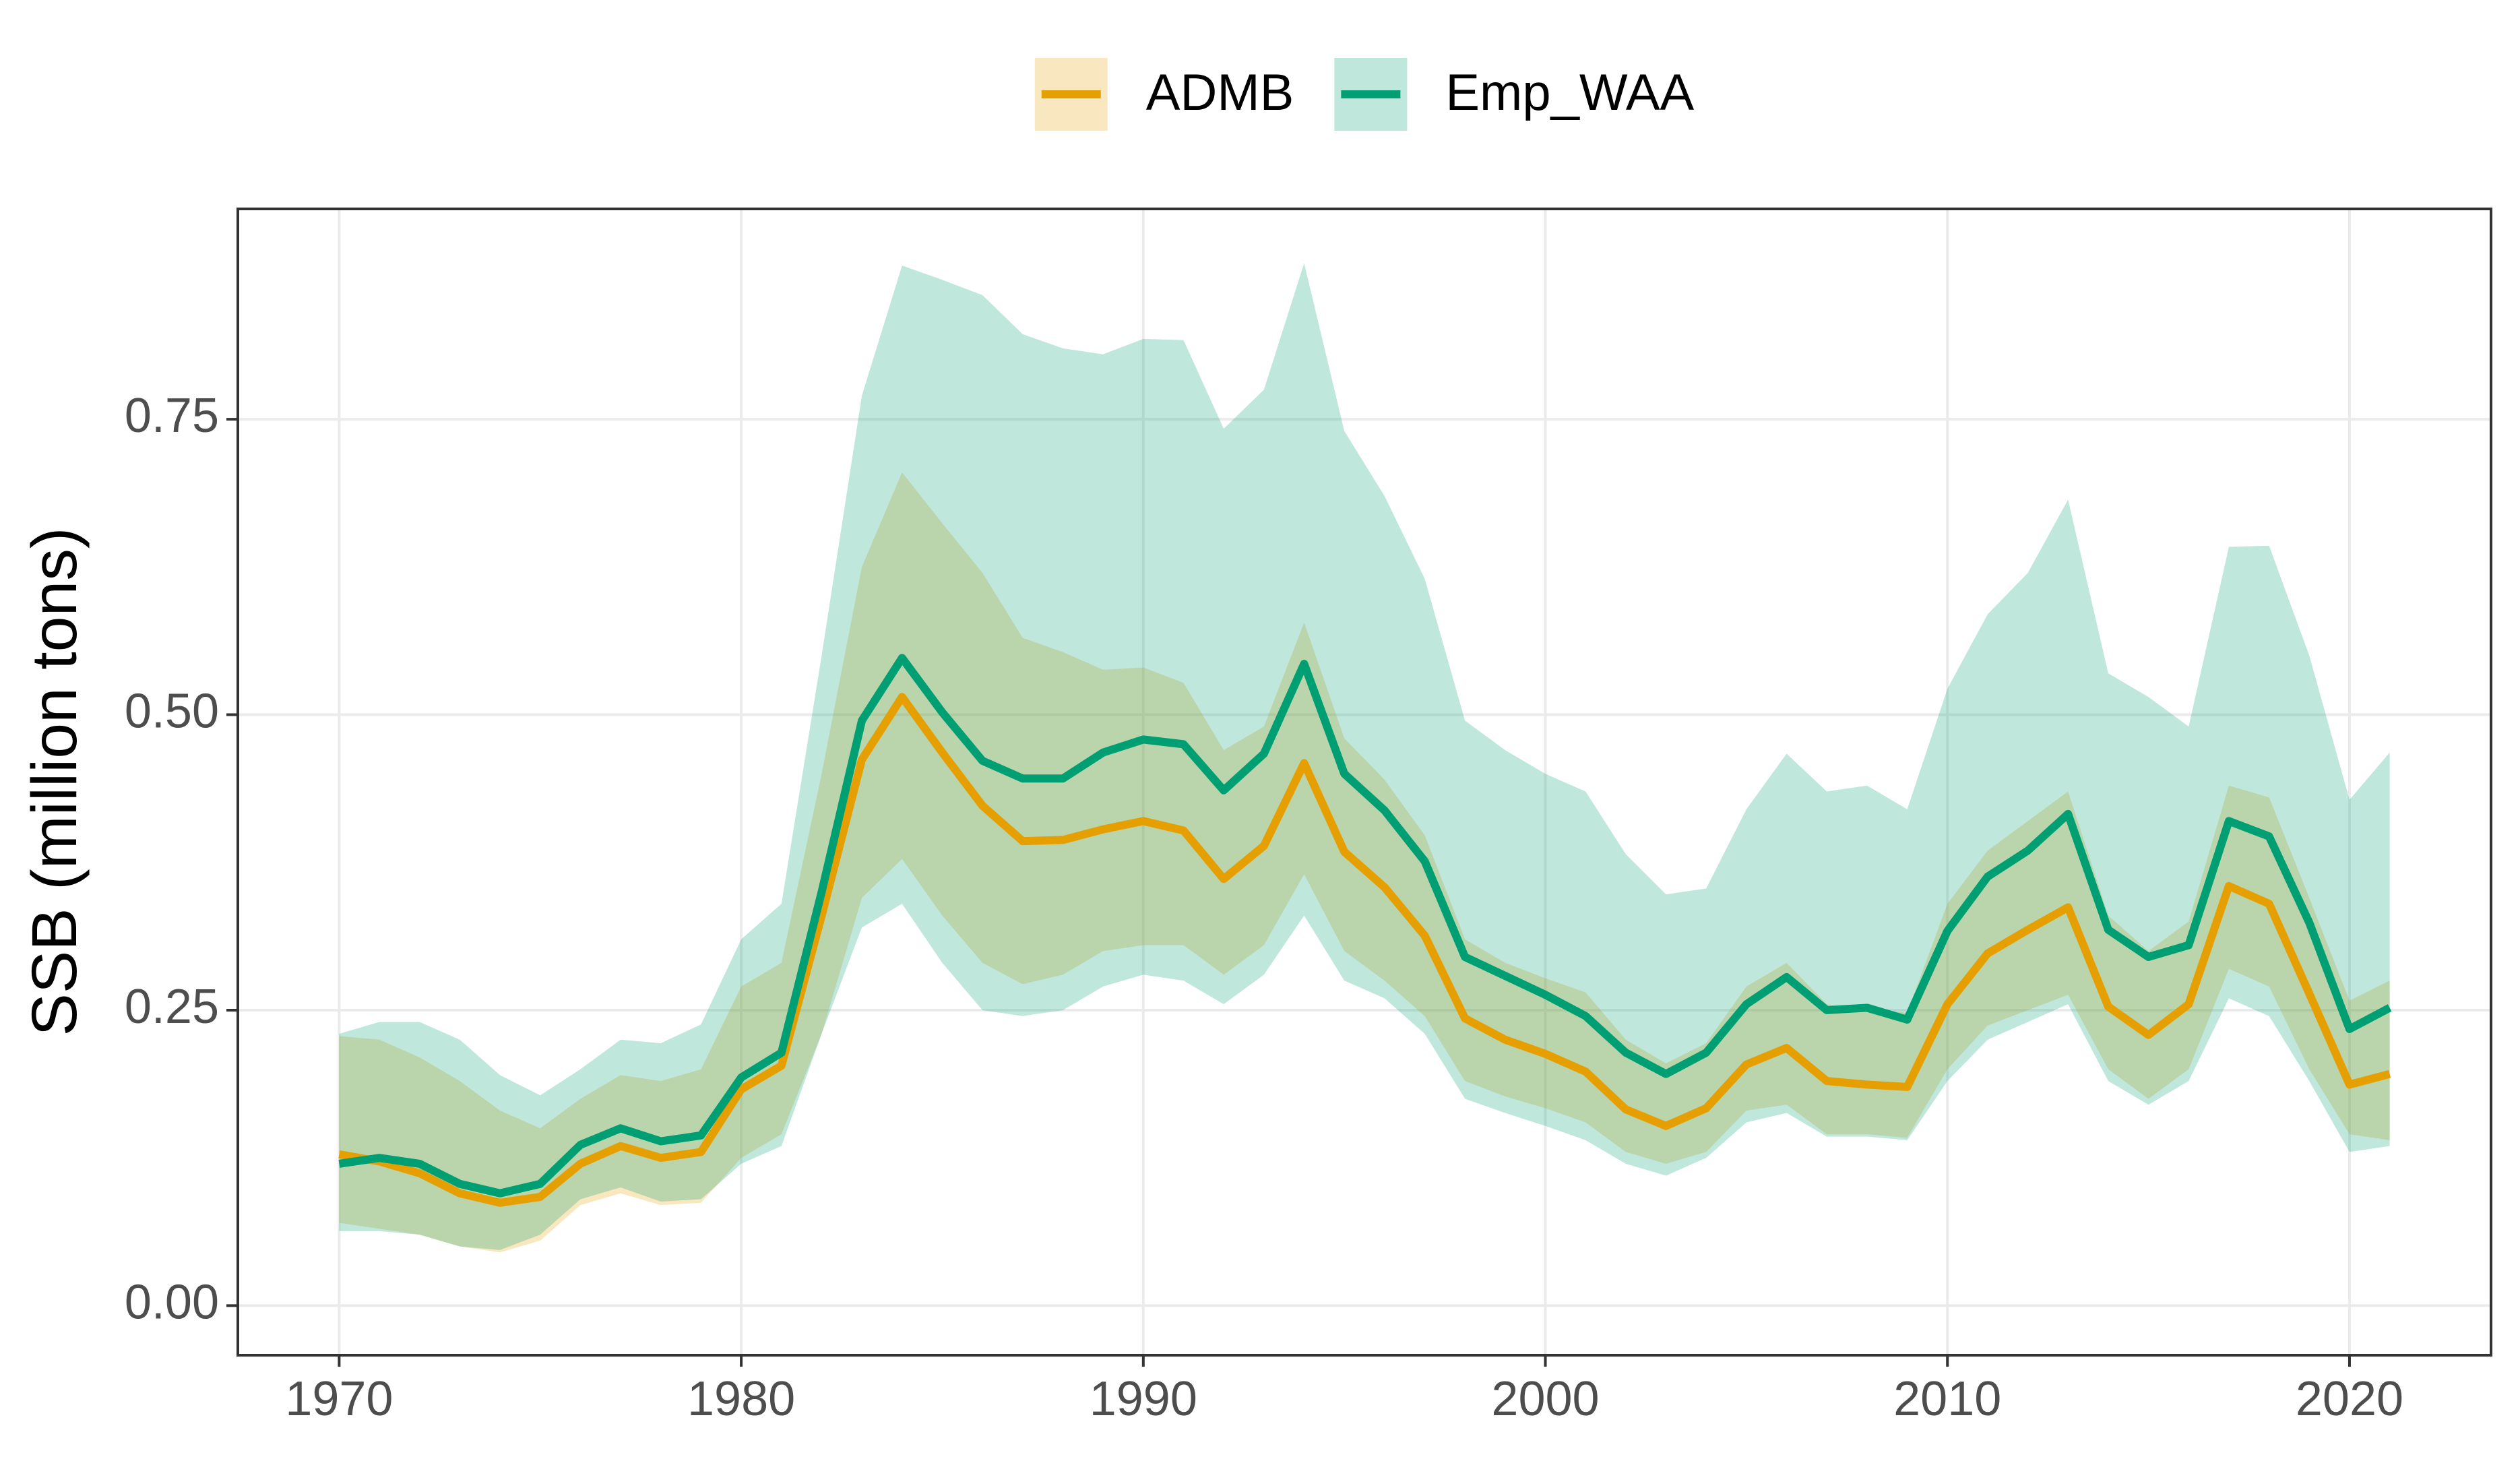 The width and height of the screenshot is (2520, 1459). Describe the element at coordinates (1570, 93) in the screenshot. I see `legend-label: Emp_WAA` at that location.